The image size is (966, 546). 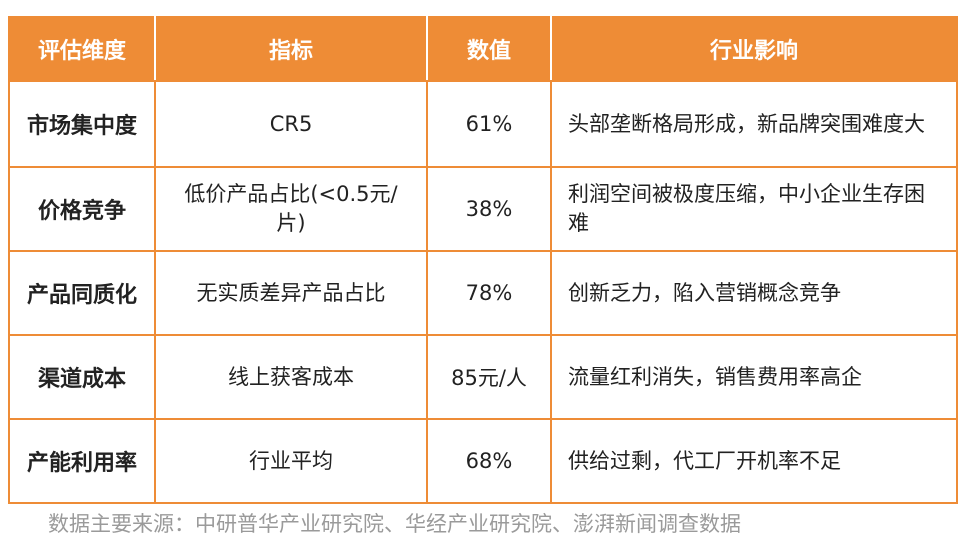 I want to click on table-header-row: 评估维度 指标 数值 行业影响, so click(x=483, y=49).